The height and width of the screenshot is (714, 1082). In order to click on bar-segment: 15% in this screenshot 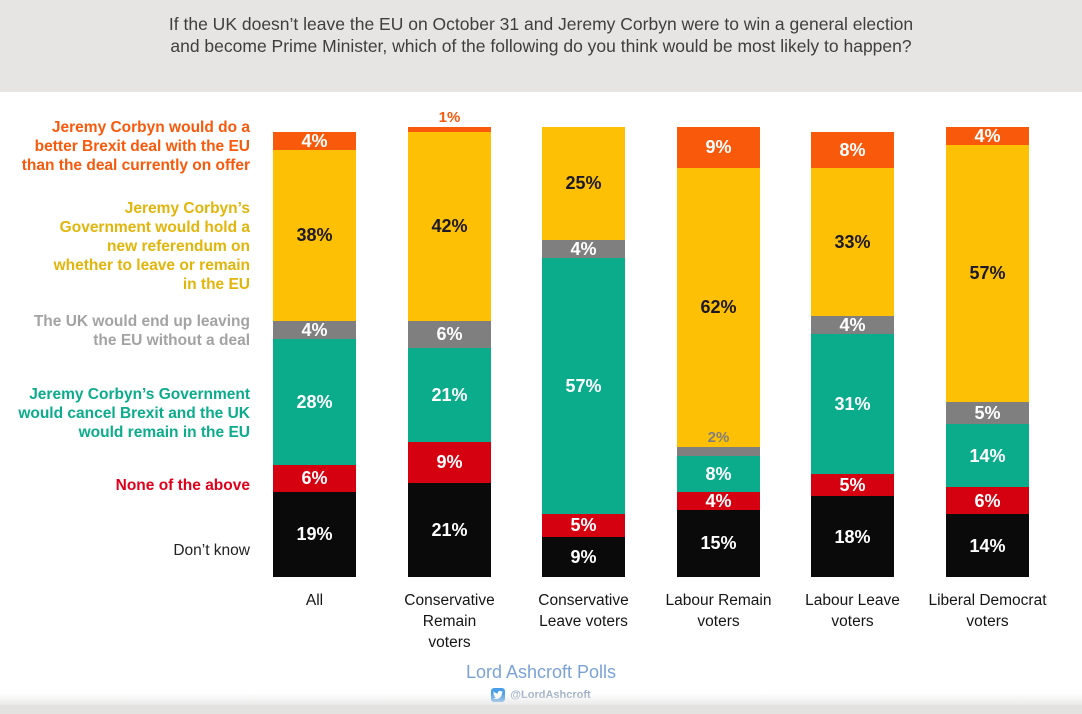, I will do `click(718, 543)`.